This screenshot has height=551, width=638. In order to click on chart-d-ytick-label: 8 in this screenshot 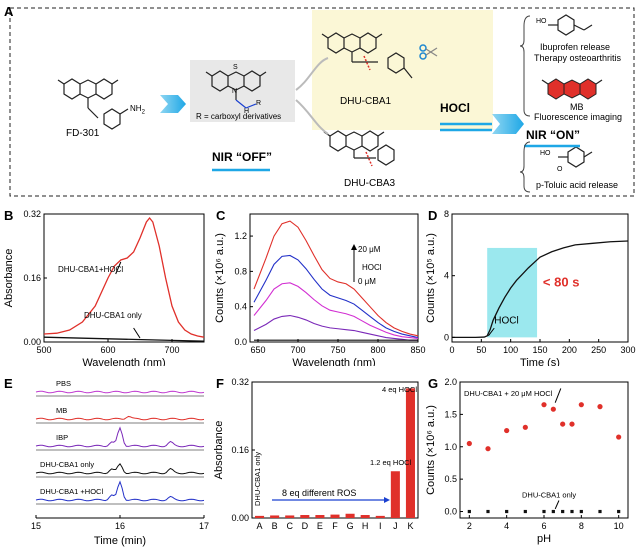, I will do `click(446, 214)`.